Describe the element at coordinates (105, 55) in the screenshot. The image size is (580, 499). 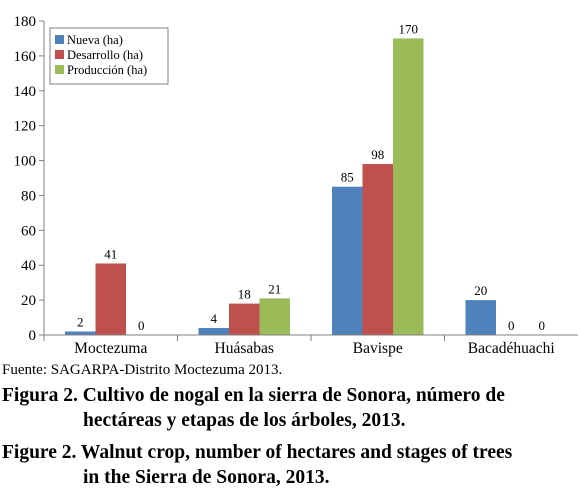
I see `legend-label-desarrollo-ha: Desarrollo (ha)` at that location.